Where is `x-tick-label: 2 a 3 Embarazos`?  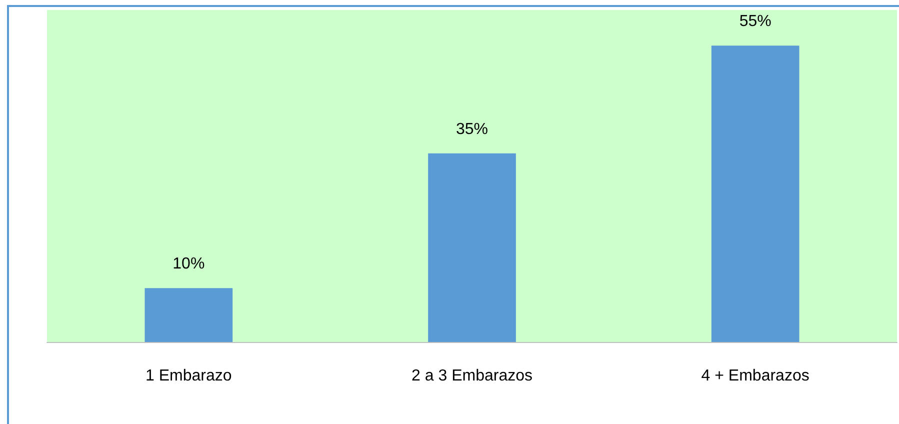 x-tick-label: 2 a 3 Embarazos is located at coordinates (472, 376).